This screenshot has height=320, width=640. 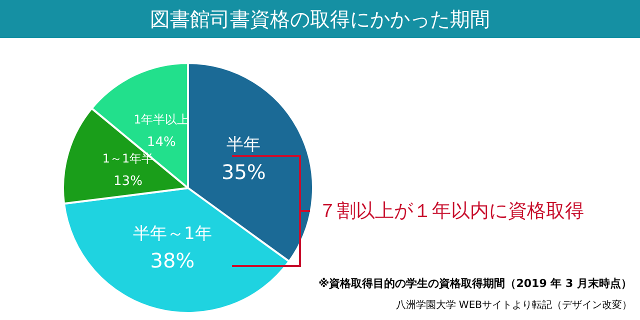 I want to click on data-label: 13%, so click(x=128, y=181).